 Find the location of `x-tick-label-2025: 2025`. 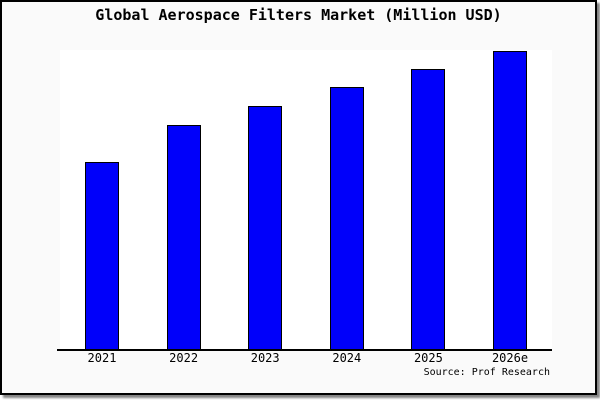

x-tick-label-2025: 2025 is located at coordinates (428, 358).